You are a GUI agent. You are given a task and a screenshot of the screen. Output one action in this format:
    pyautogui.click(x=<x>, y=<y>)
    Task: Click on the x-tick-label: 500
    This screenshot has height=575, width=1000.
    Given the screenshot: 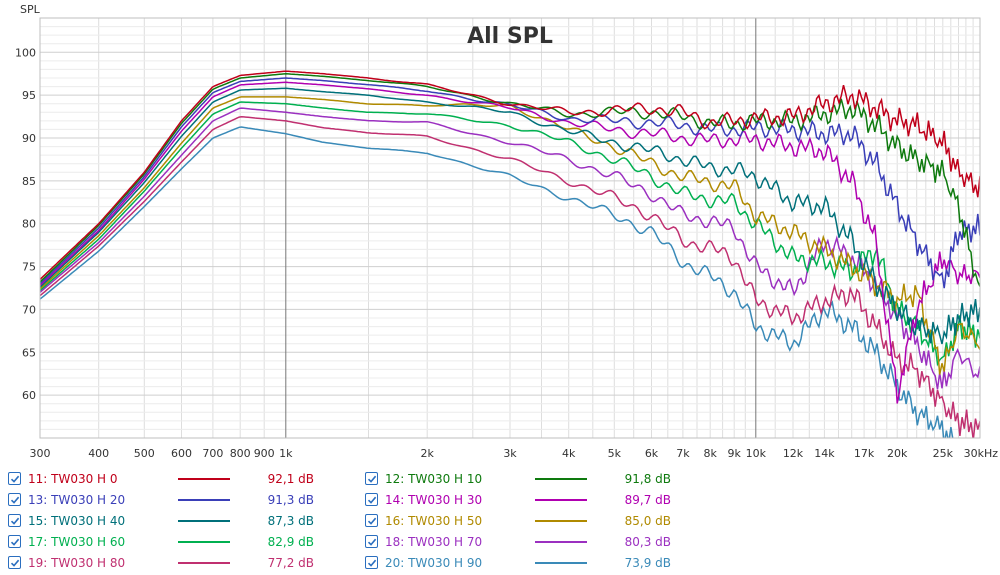 What is the action you would take?
    pyautogui.click(x=144, y=453)
    